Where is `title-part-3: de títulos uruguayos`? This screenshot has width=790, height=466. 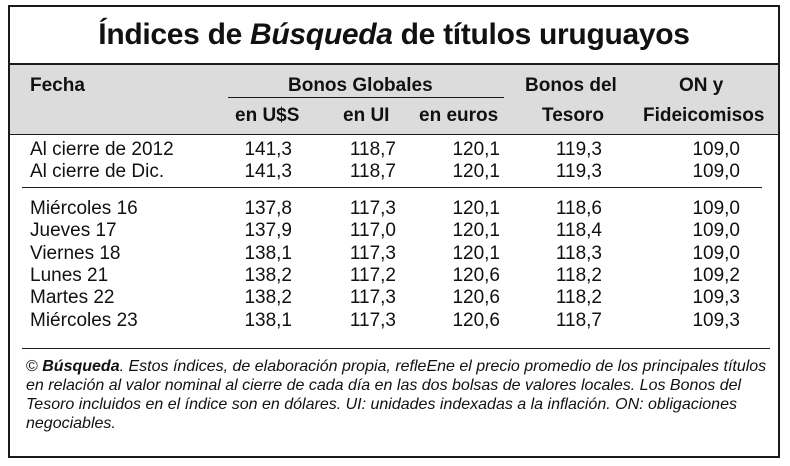 title-part-3: de títulos uruguayos is located at coordinates (545, 34).